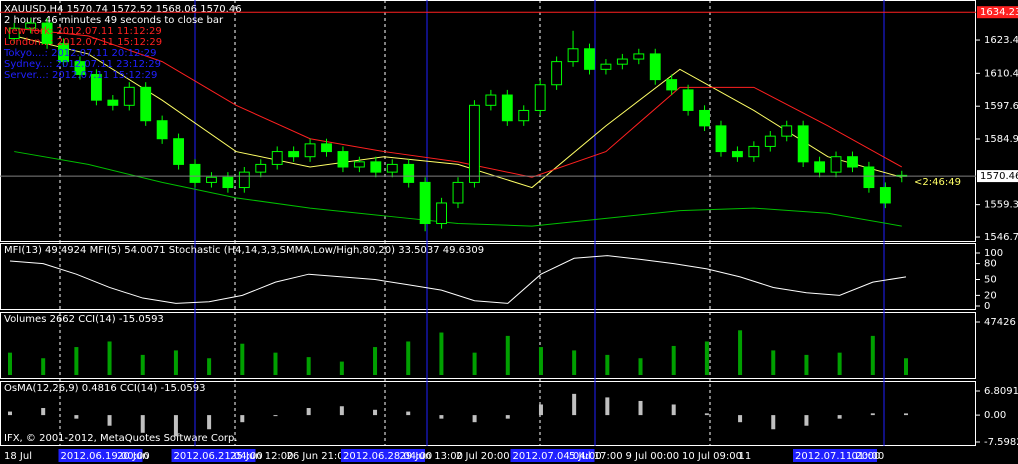 This screenshot has height=464, width=1018. What do you see at coordinates (80, 75) in the screenshot?
I see `clock-label: Server...: 2012.07.11 15:12:29` at bounding box center [80, 75].